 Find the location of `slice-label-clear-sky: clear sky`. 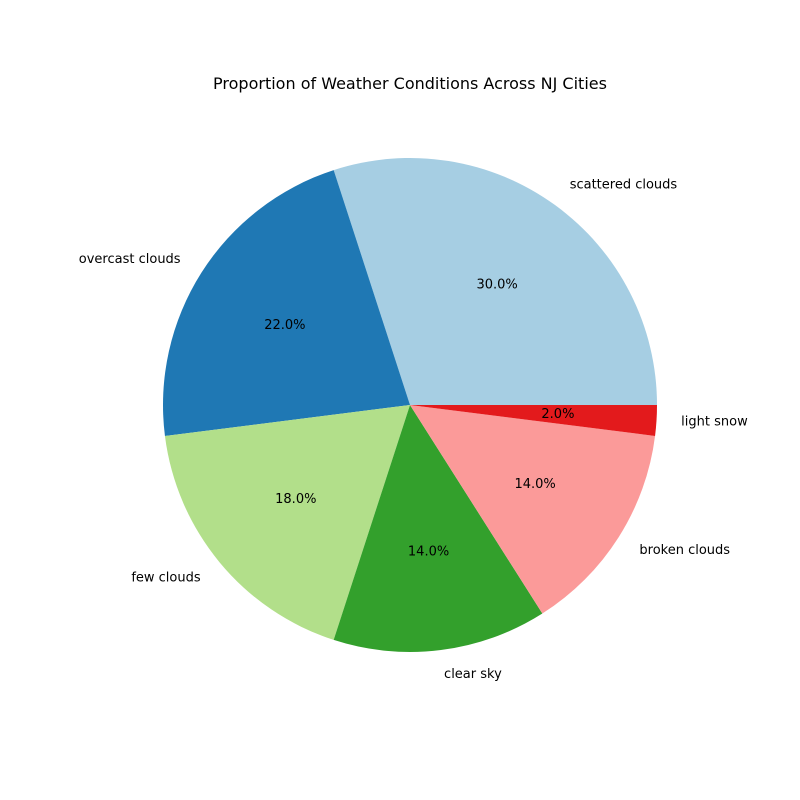

slice-label-clear-sky: clear sky is located at coordinates (473, 674).